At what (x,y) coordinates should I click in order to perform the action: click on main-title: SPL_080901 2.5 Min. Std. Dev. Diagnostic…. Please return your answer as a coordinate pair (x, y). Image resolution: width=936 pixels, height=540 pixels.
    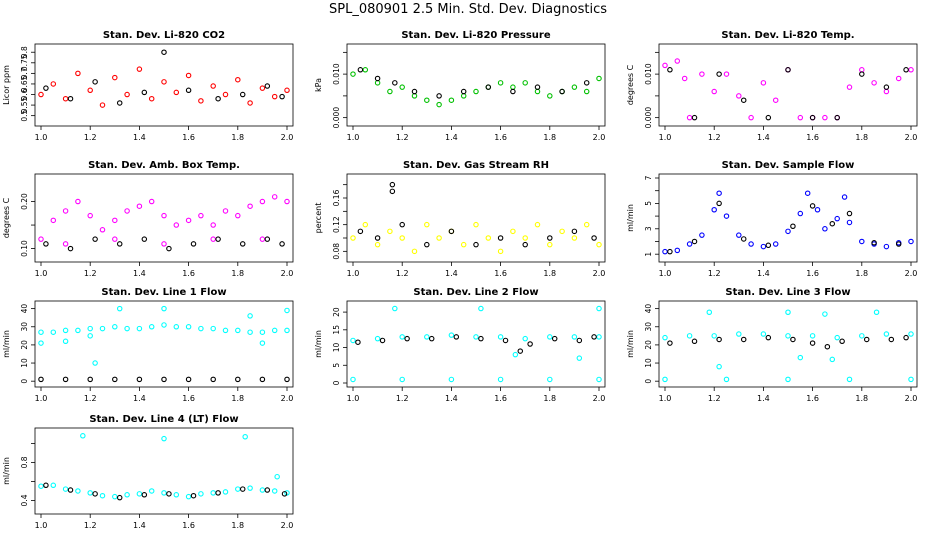
    Looking at the image, I should click on (468, 9).